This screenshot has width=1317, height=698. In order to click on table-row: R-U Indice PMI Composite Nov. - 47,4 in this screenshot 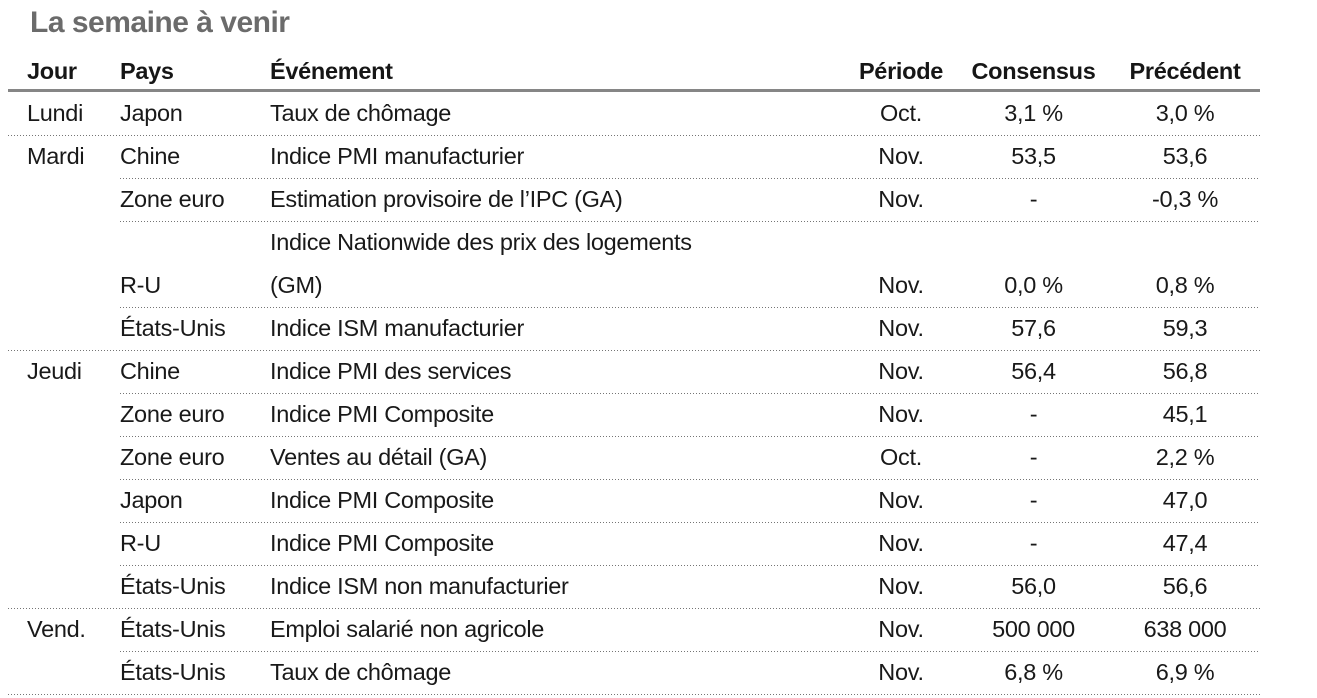, I will do `click(630, 543)`.